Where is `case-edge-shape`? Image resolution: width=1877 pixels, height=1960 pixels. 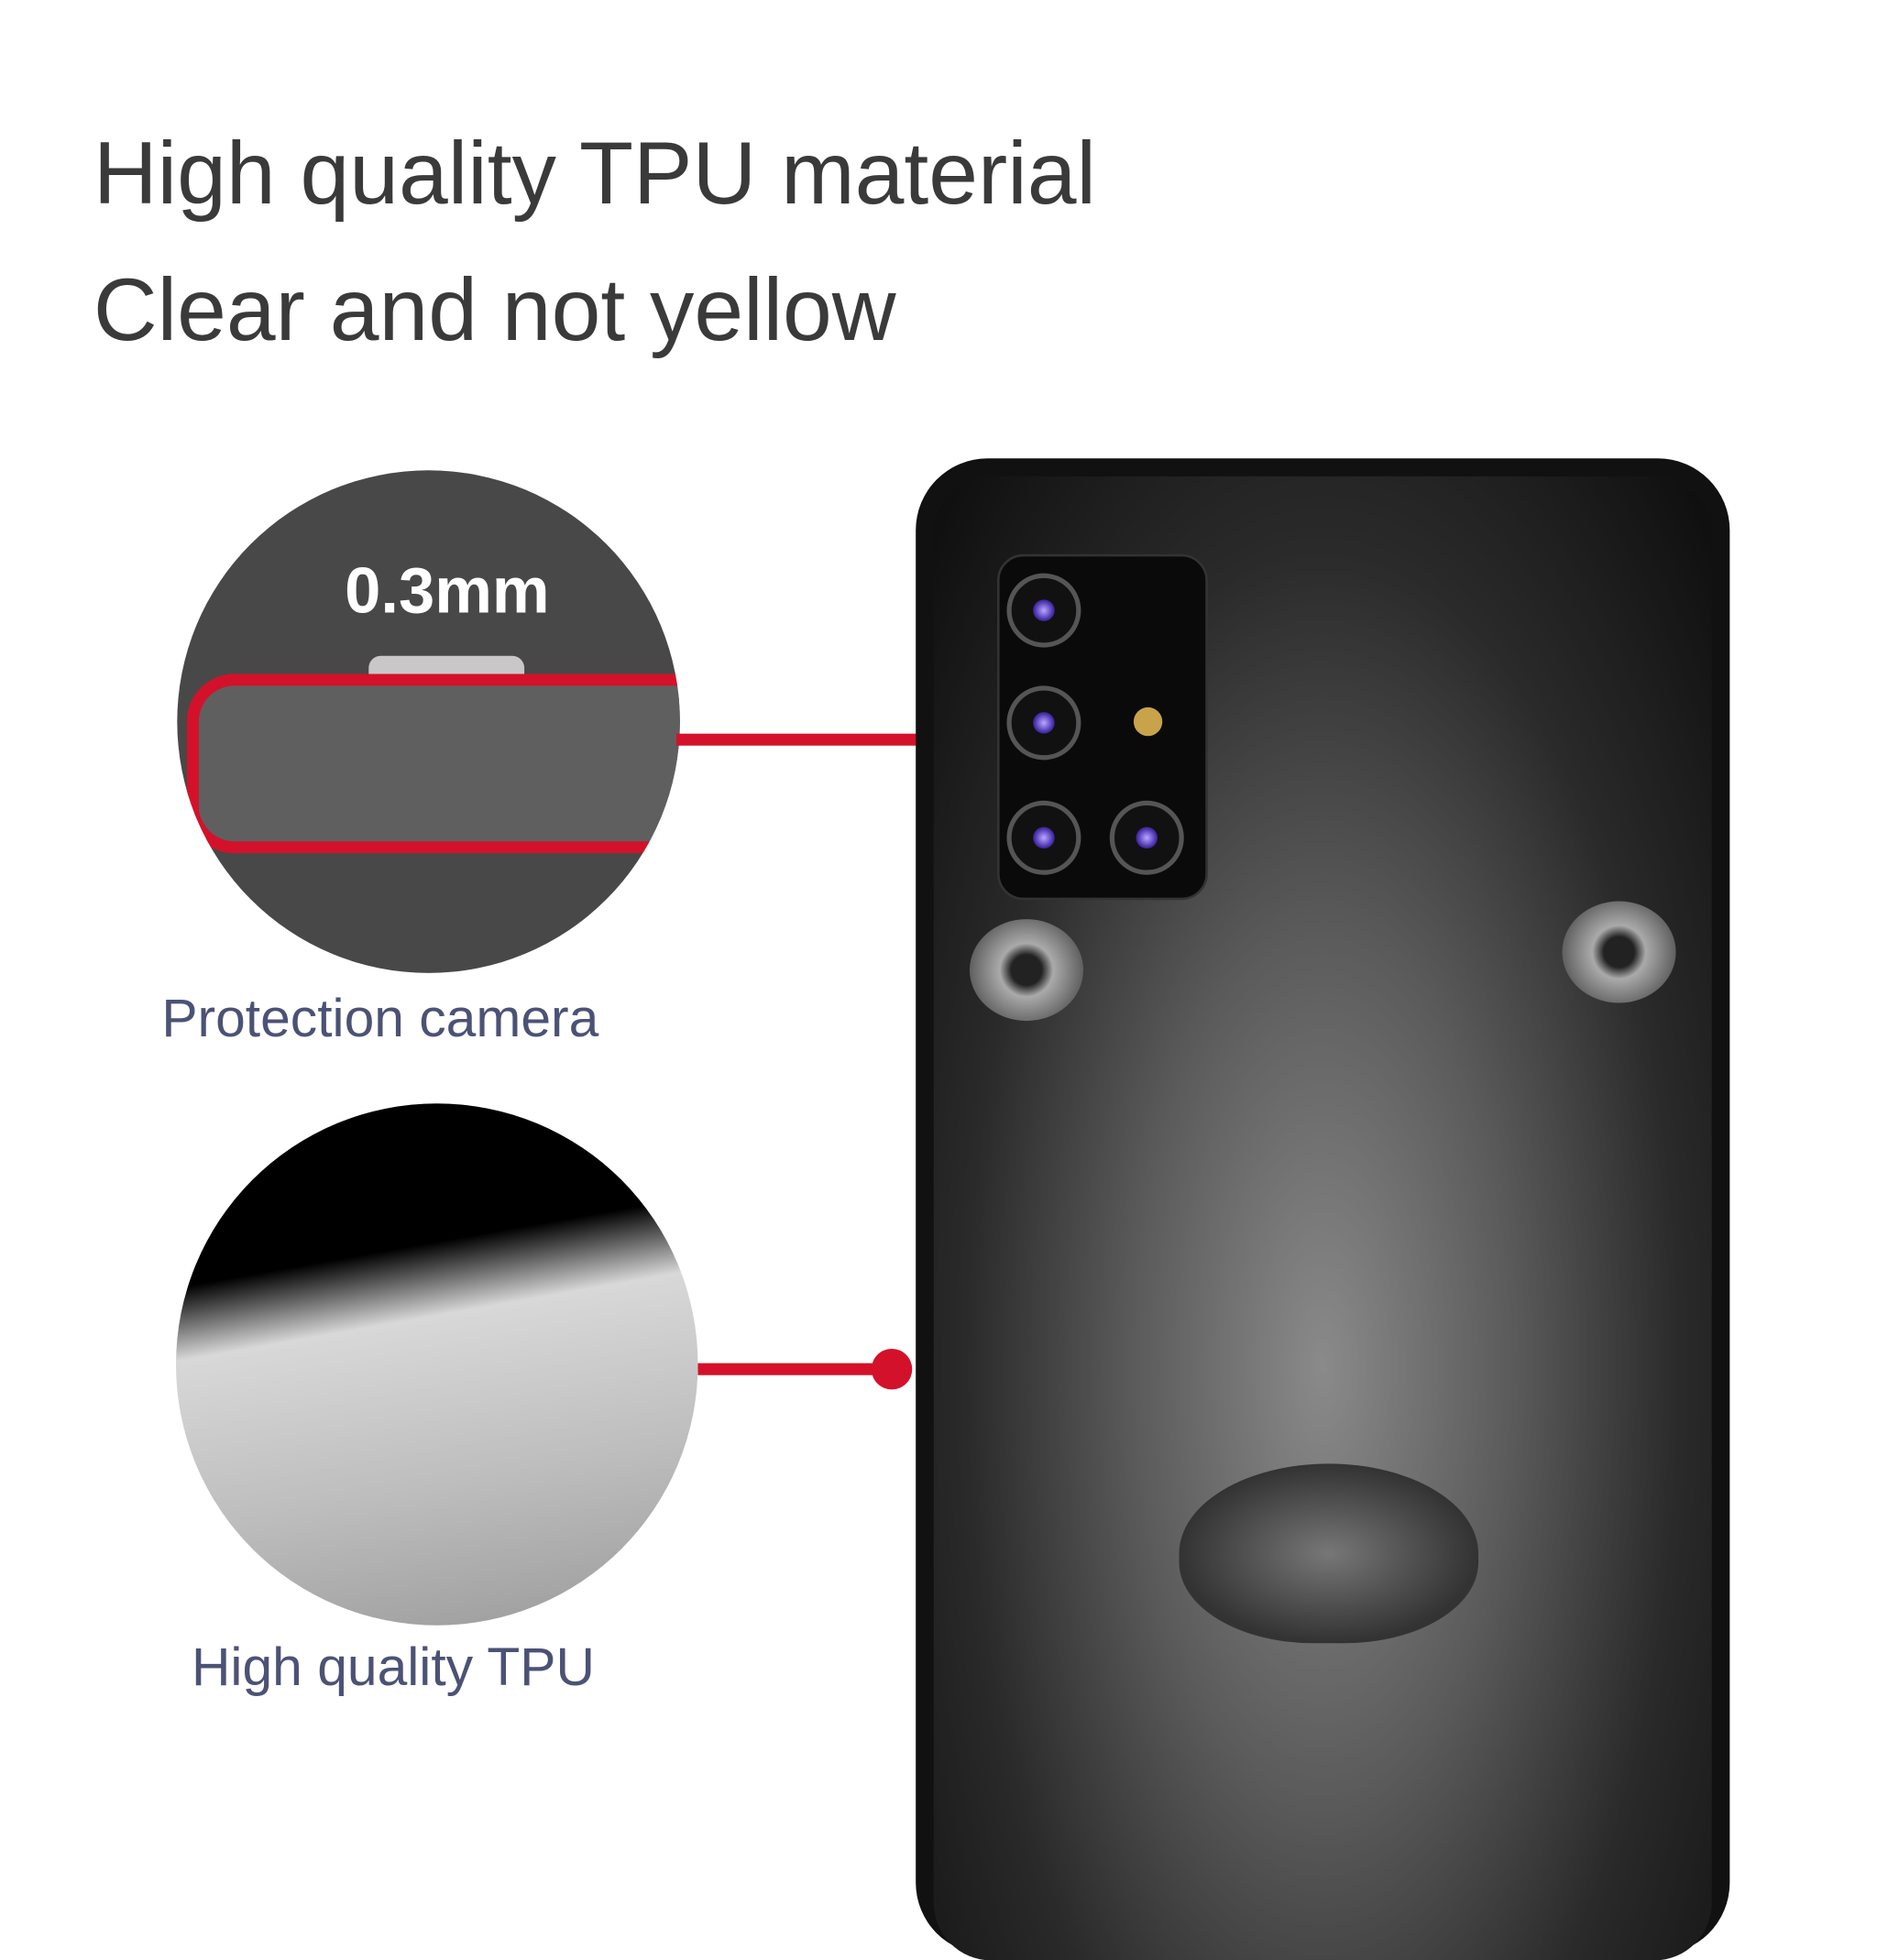
case-edge-shape is located at coordinates (433, 763).